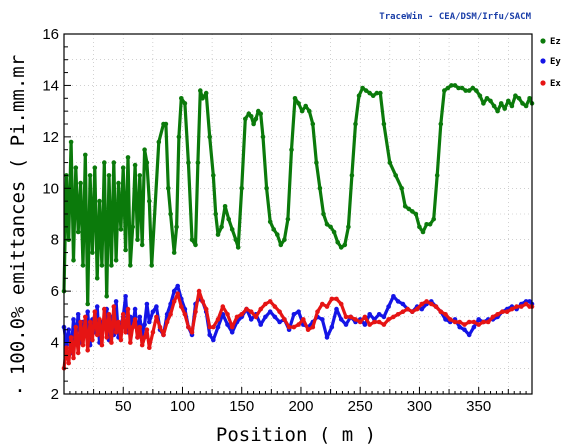 This screenshot has height=445, width=565. What do you see at coordinates (298, 401) in the screenshot?
I see `x-axis-ticks: 50 100 150 200 250 300 350` at bounding box center [298, 401].